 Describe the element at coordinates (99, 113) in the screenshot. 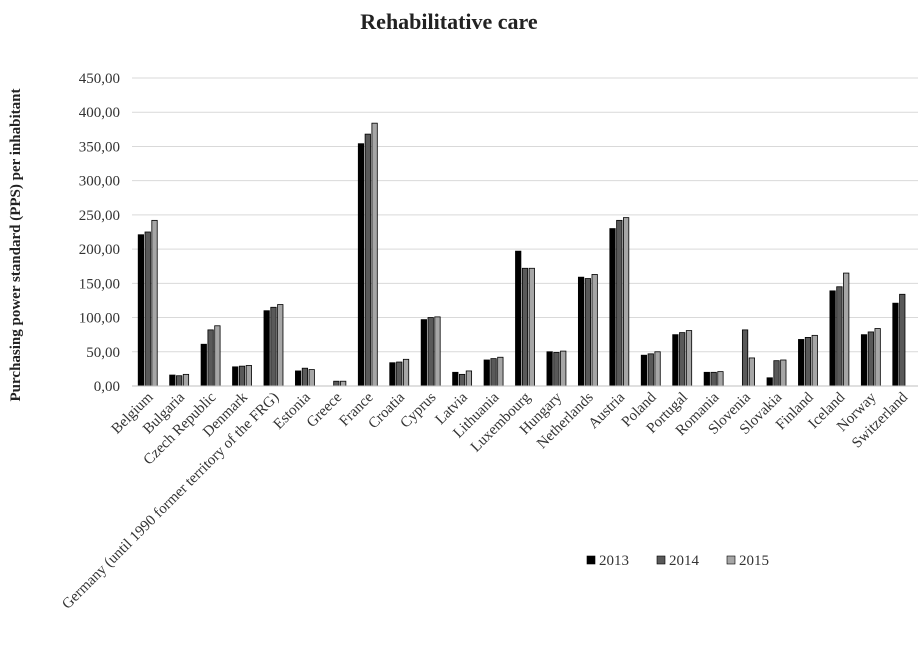

I see `y-tick-label: 400,00` at that location.